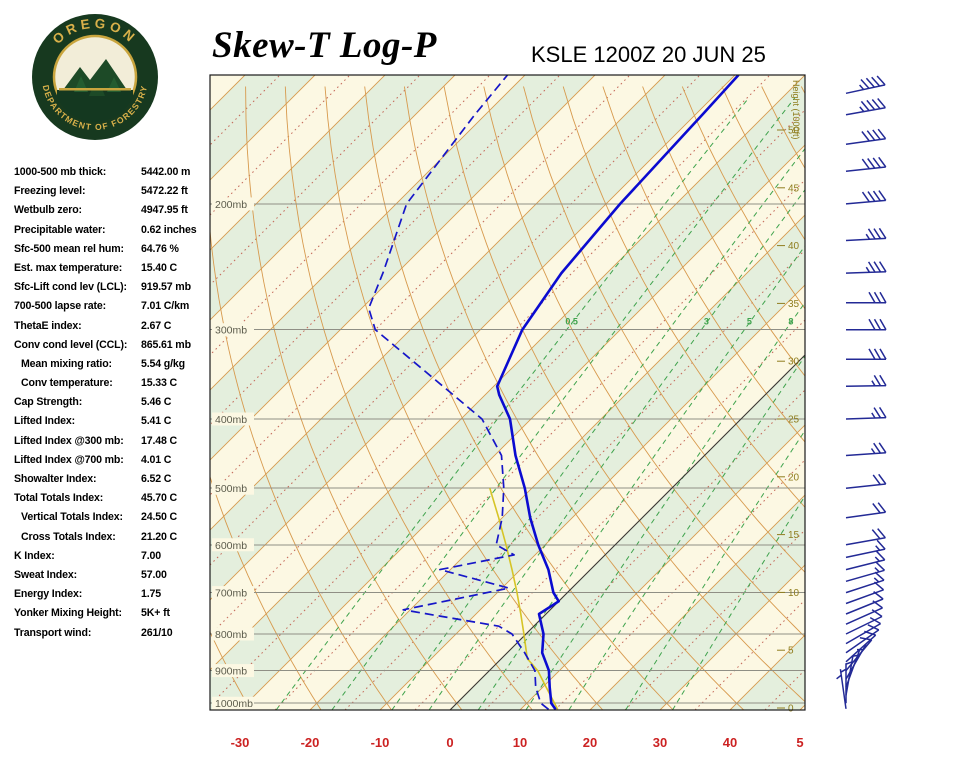  What do you see at coordinates (166, 287) in the screenshot?
I see `index-value: 919.57 mb` at bounding box center [166, 287].